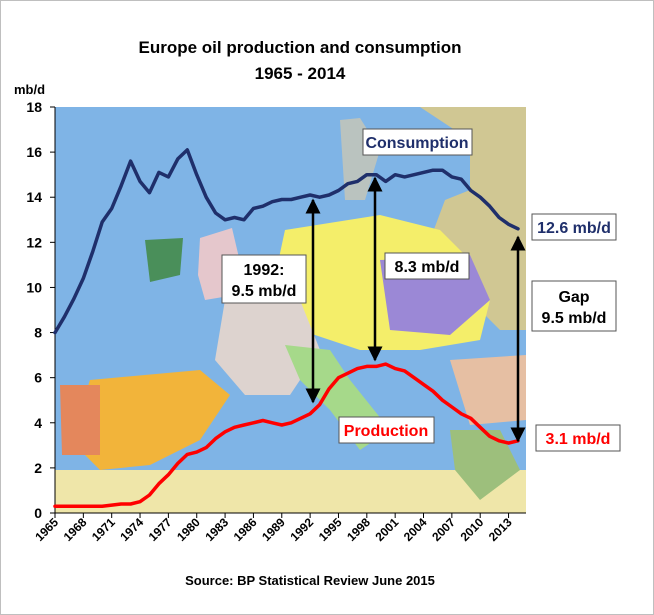 The width and height of the screenshot is (654, 615). What do you see at coordinates (300, 47) in the screenshot?
I see `chart-title: Europe oil production and consumption` at bounding box center [300, 47].